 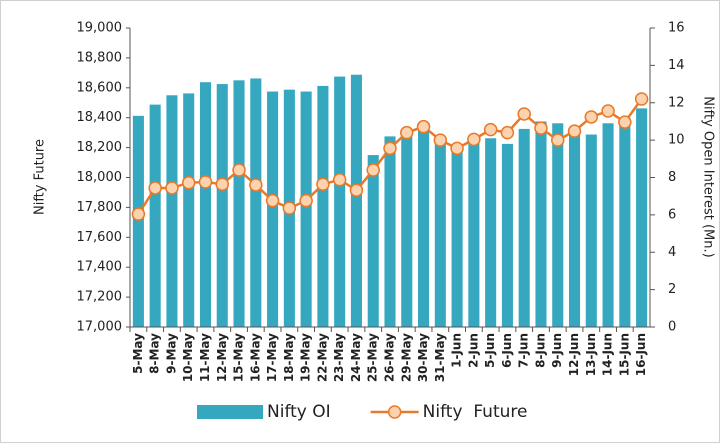 What do you see at coordinates (299, 412) in the screenshot?
I see `legend-label: Nifty OI` at bounding box center [299, 412].